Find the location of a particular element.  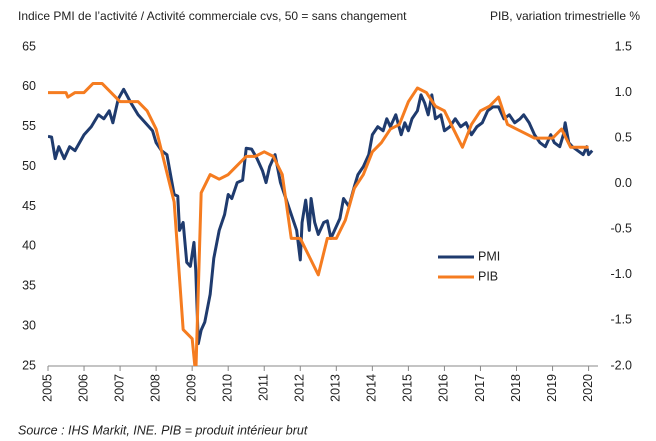

x-tick-label: 2007 is located at coordinates (119, 388).